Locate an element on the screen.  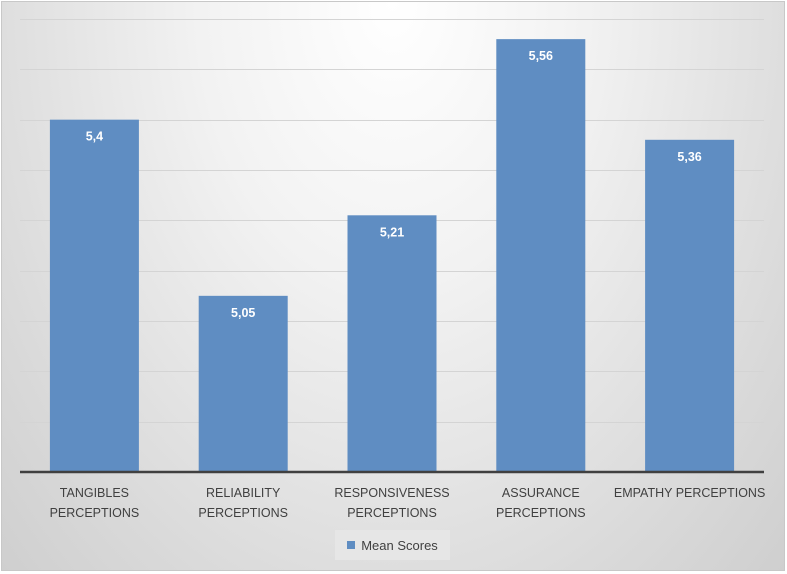
legend-swatch is located at coordinates (351, 545).